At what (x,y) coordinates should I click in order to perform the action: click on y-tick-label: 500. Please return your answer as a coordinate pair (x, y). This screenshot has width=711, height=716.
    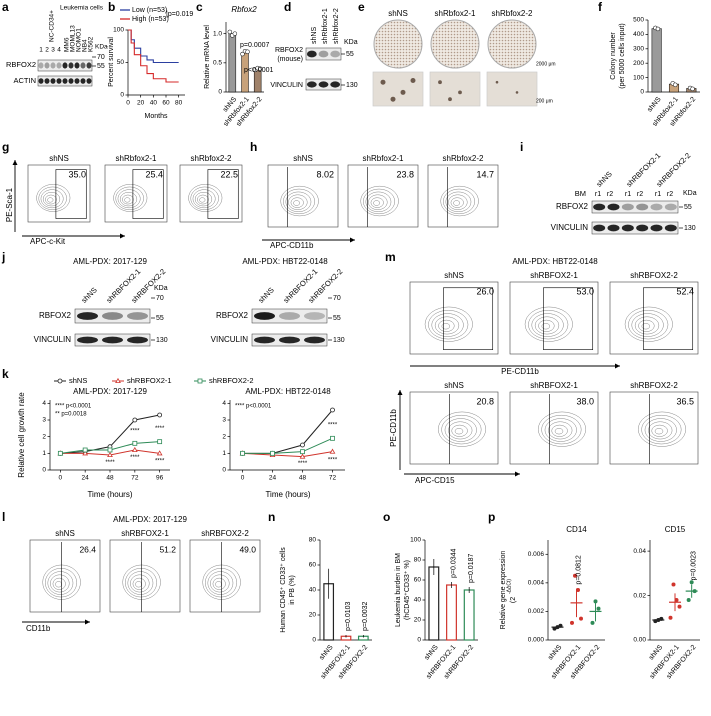
    Looking at the image, I should click on (638, 20).